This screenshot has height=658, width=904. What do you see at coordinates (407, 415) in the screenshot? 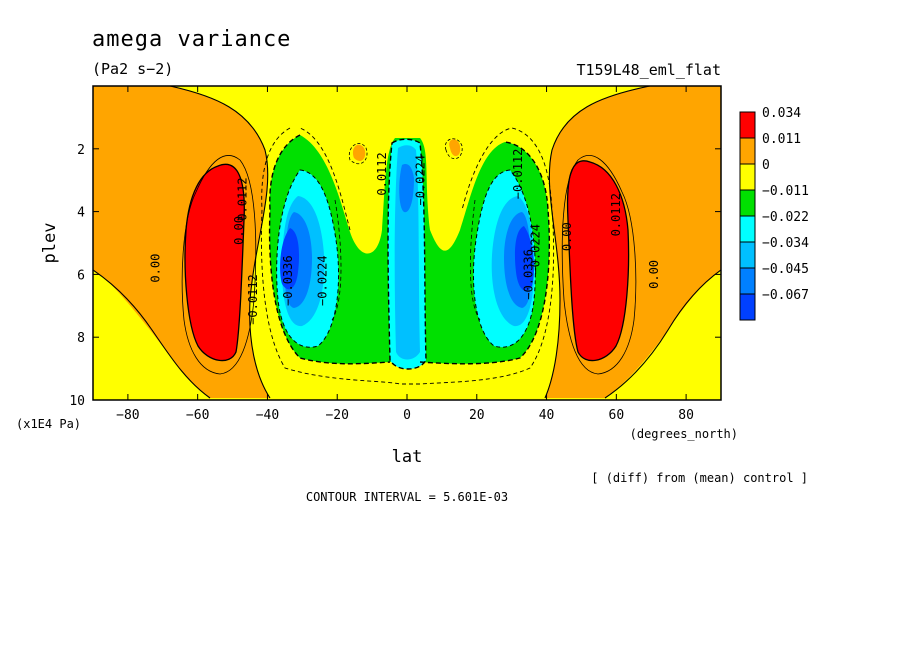
I see `x-tick-label: 0` at bounding box center [407, 415].